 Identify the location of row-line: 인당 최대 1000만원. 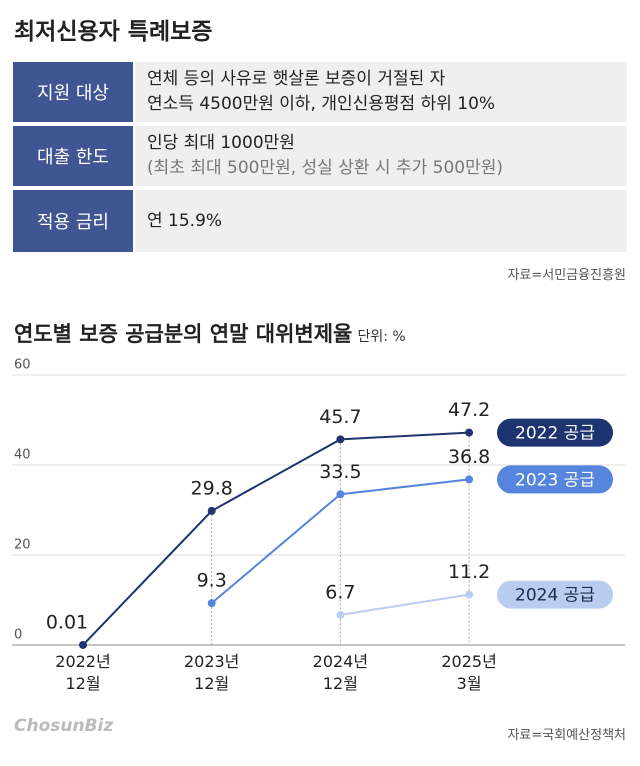
(221, 143).